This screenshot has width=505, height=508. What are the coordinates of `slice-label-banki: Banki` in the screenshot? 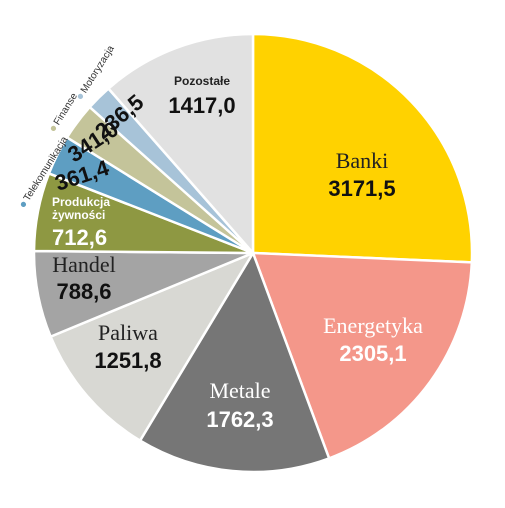 It's located at (362, 160).